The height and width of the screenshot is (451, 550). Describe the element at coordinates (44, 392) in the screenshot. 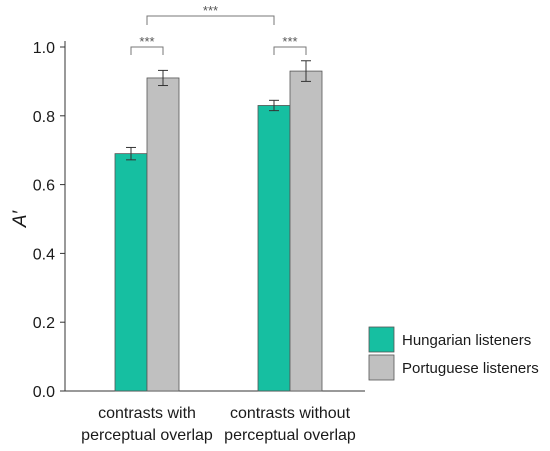

I see `y-tick-label: 0.0` at that location.